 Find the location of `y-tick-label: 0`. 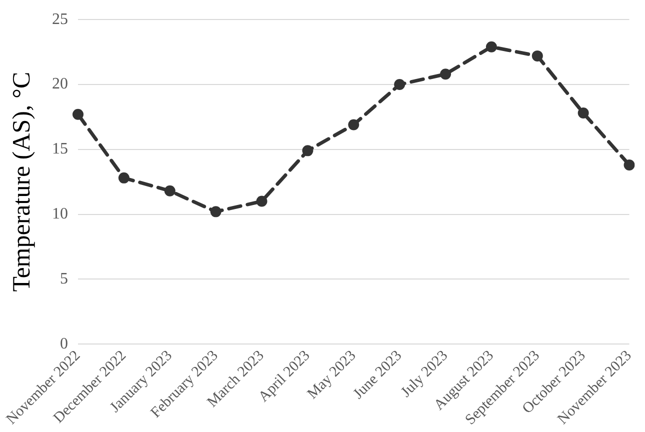

y-tick-label: 0 is located at coordinates (64, 343).